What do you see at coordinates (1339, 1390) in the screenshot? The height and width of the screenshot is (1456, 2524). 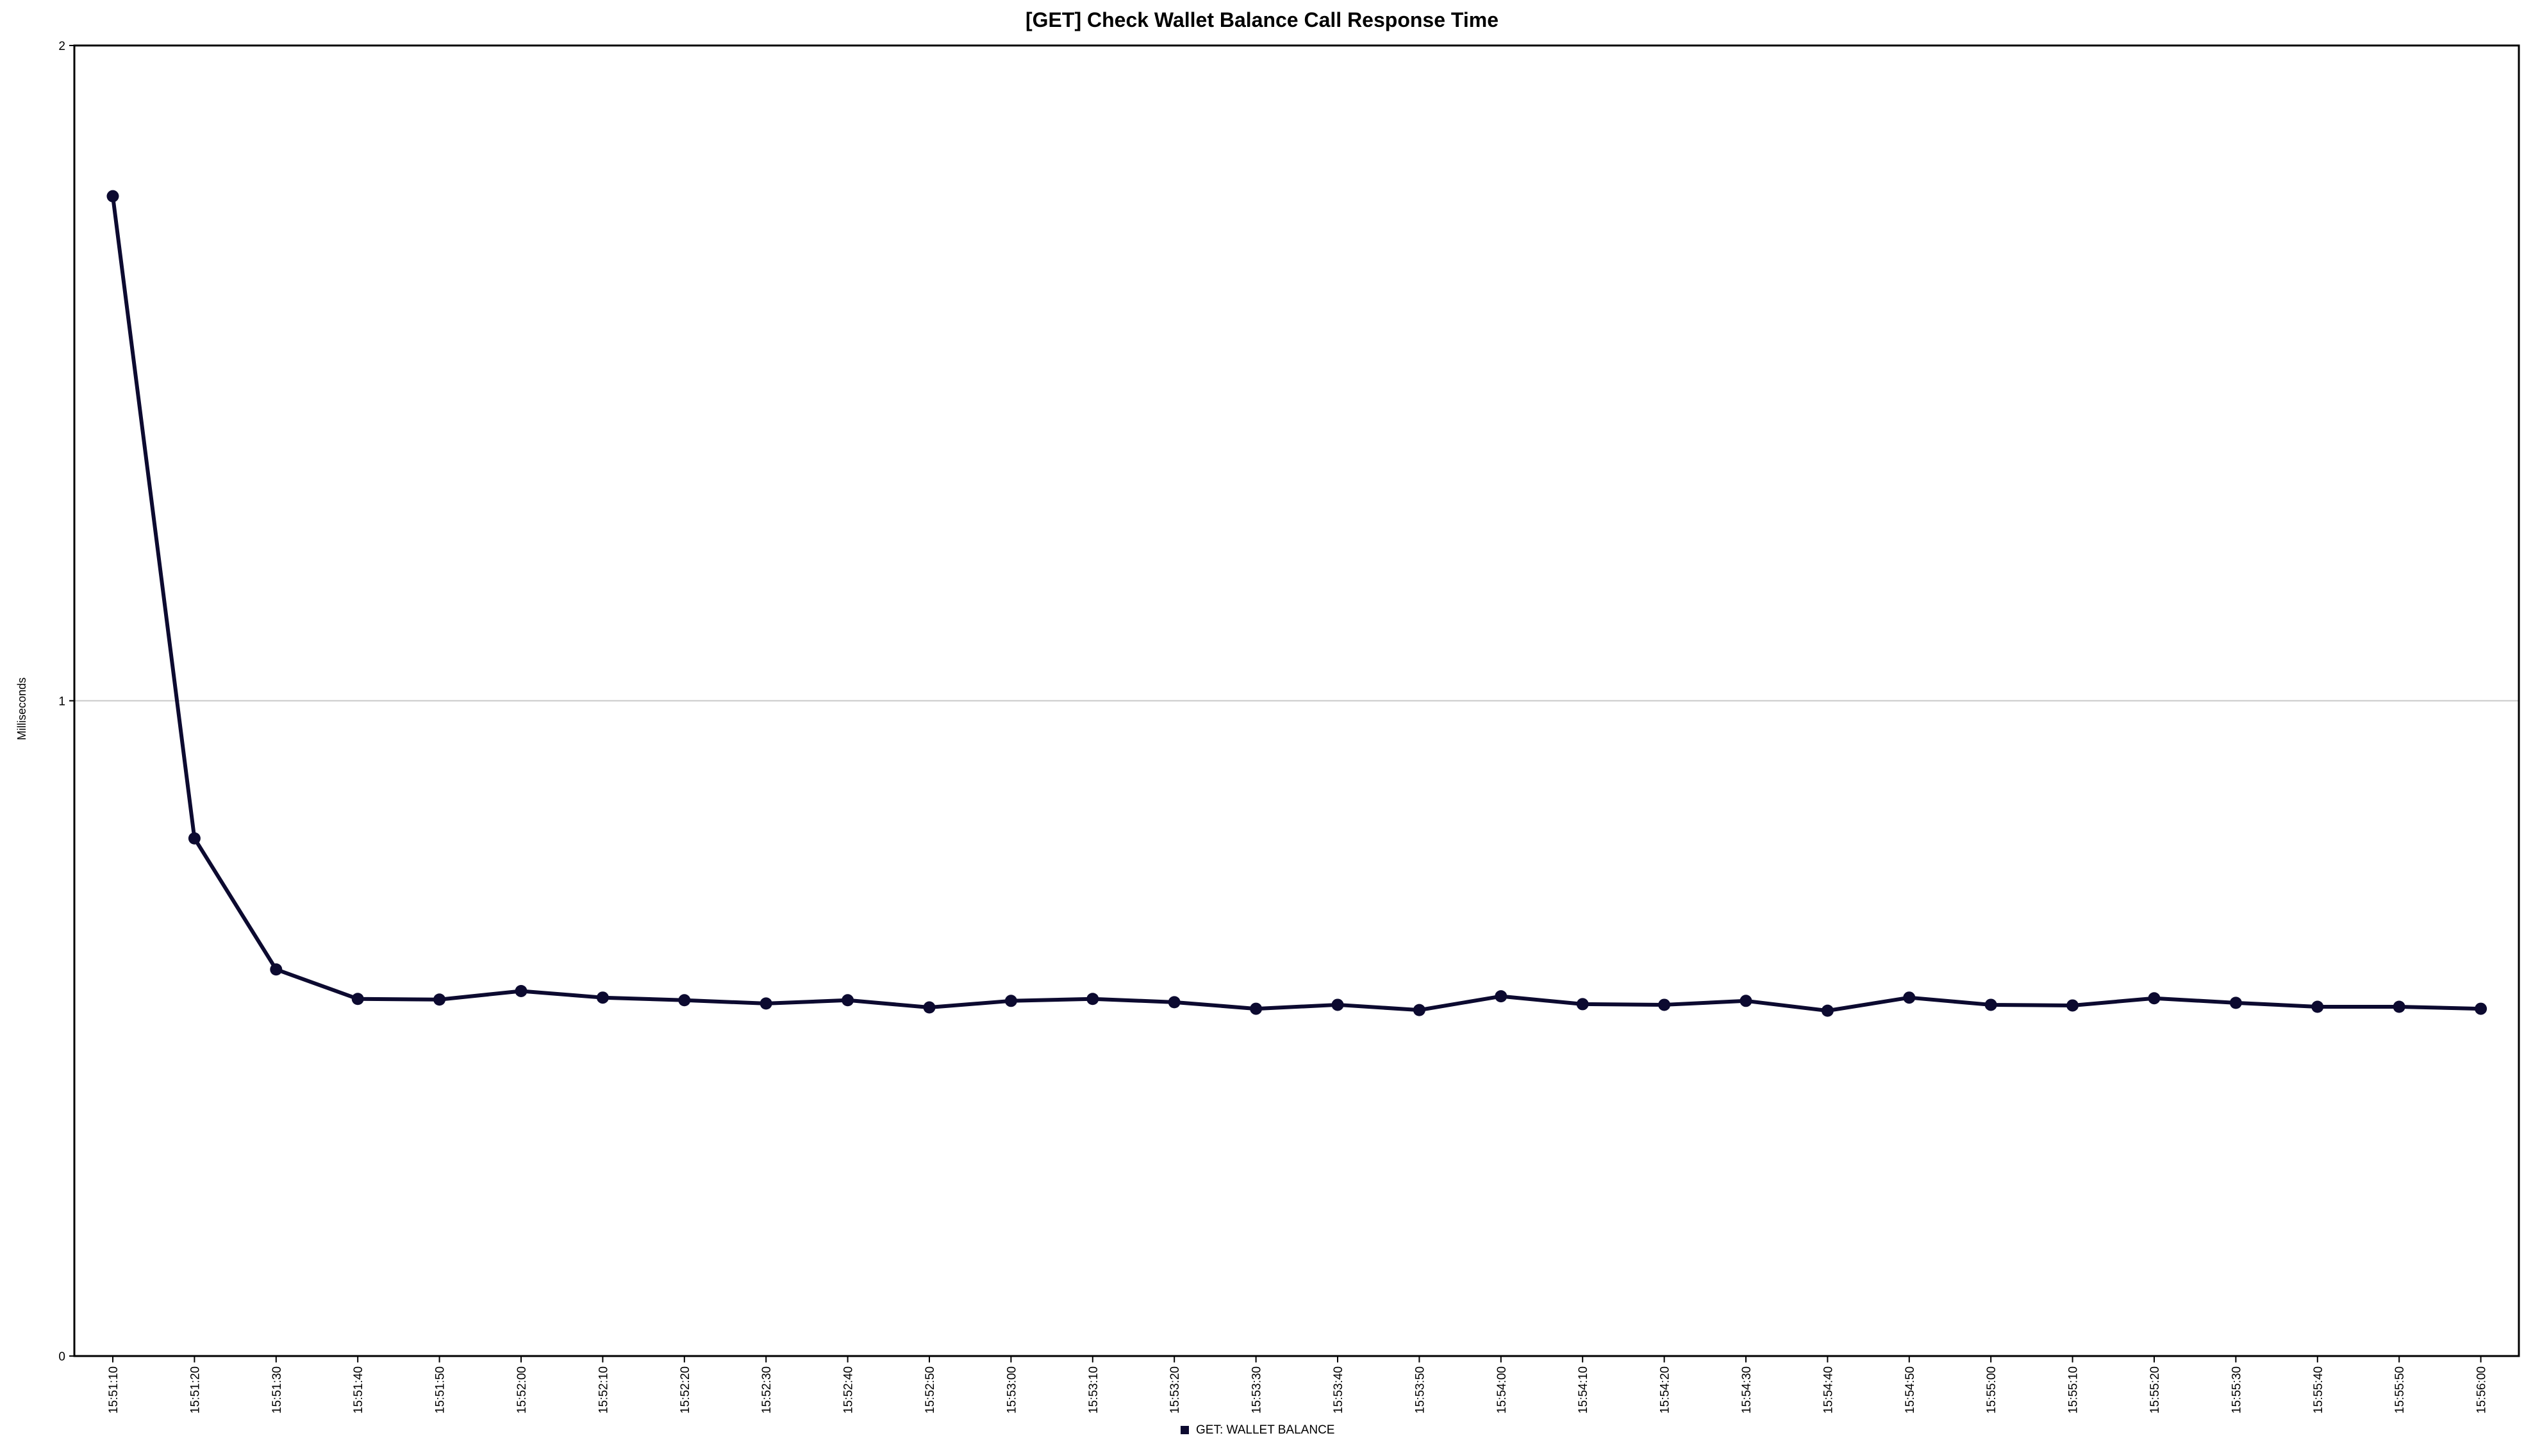 I see `x-tick-label: 15:53:40` at bounding box center [1339, 1390].